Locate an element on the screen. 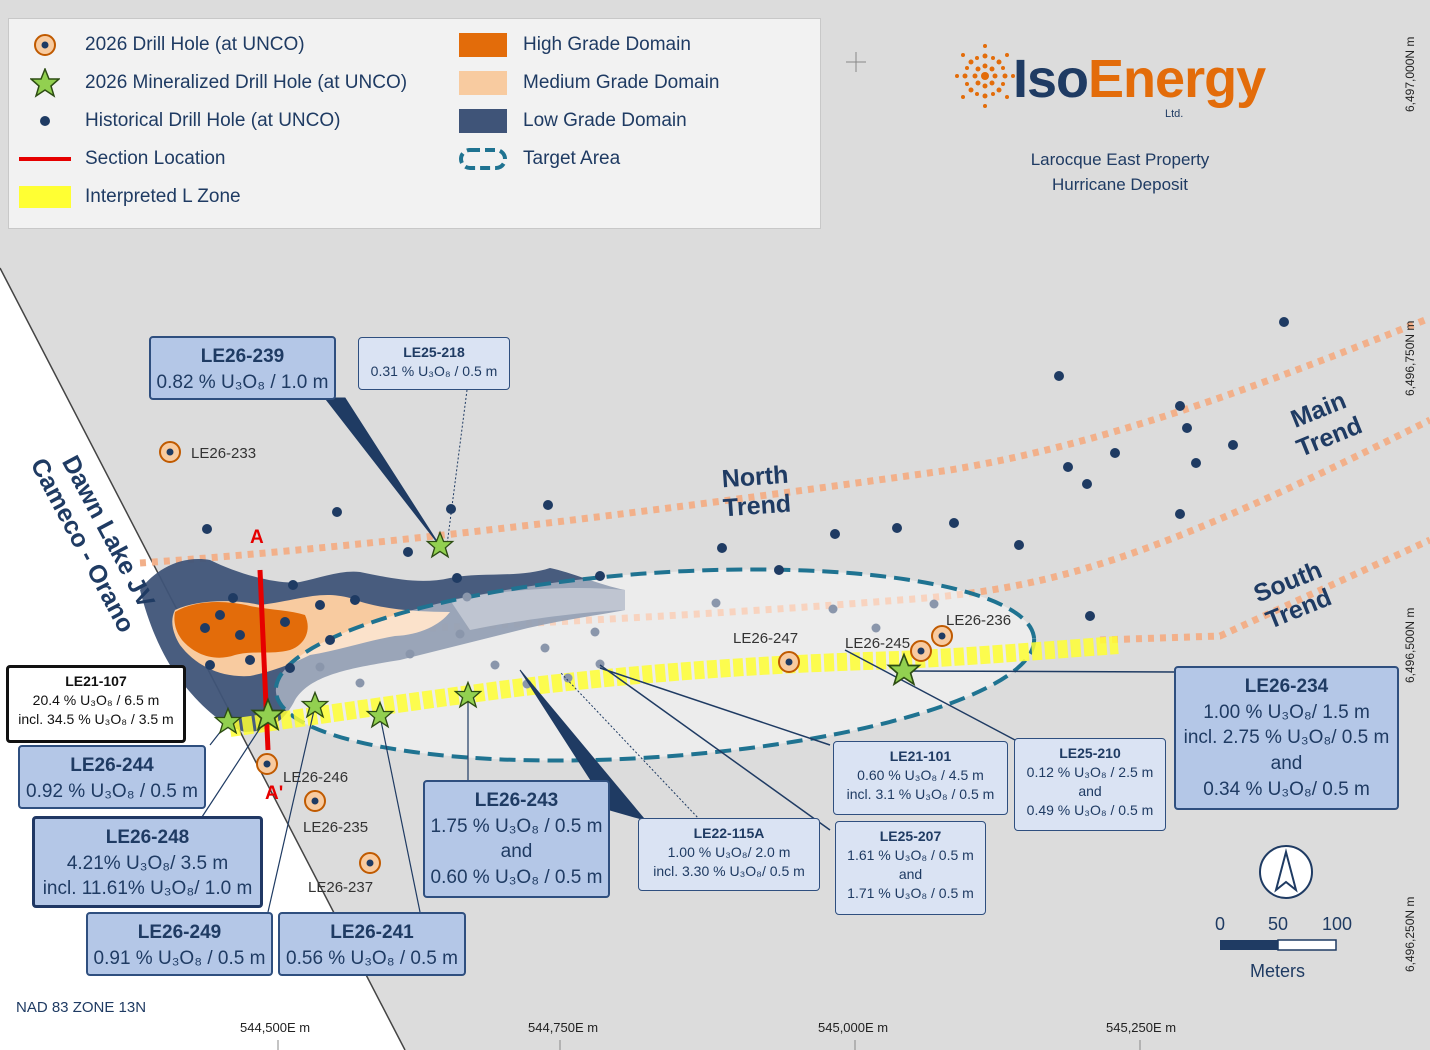  legend-item-section: Section Location is located at coordinates (122, 159).